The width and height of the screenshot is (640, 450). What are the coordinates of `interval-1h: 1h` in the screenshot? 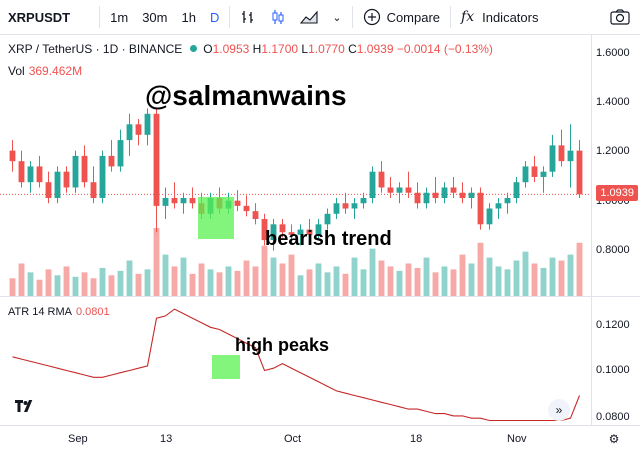 It's located at (188, 17).